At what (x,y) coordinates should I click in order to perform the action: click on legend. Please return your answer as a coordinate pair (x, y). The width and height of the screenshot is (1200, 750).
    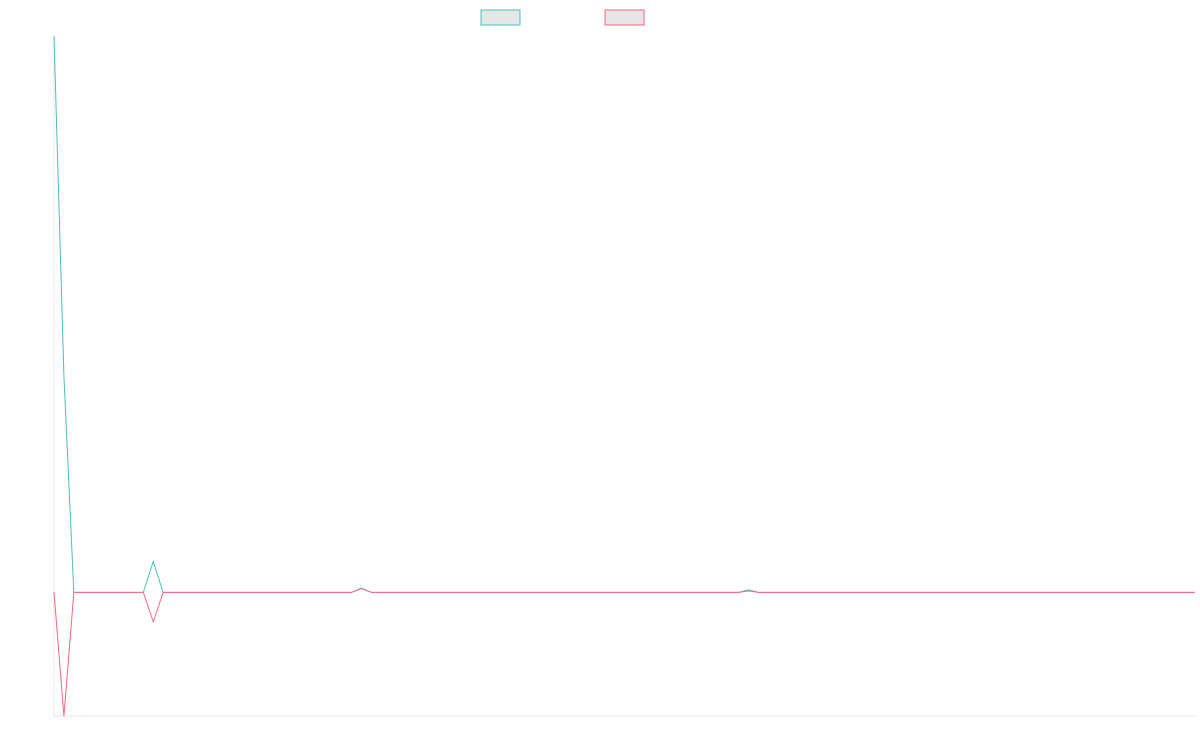
    Looking at the image, I should click on (562, 17).